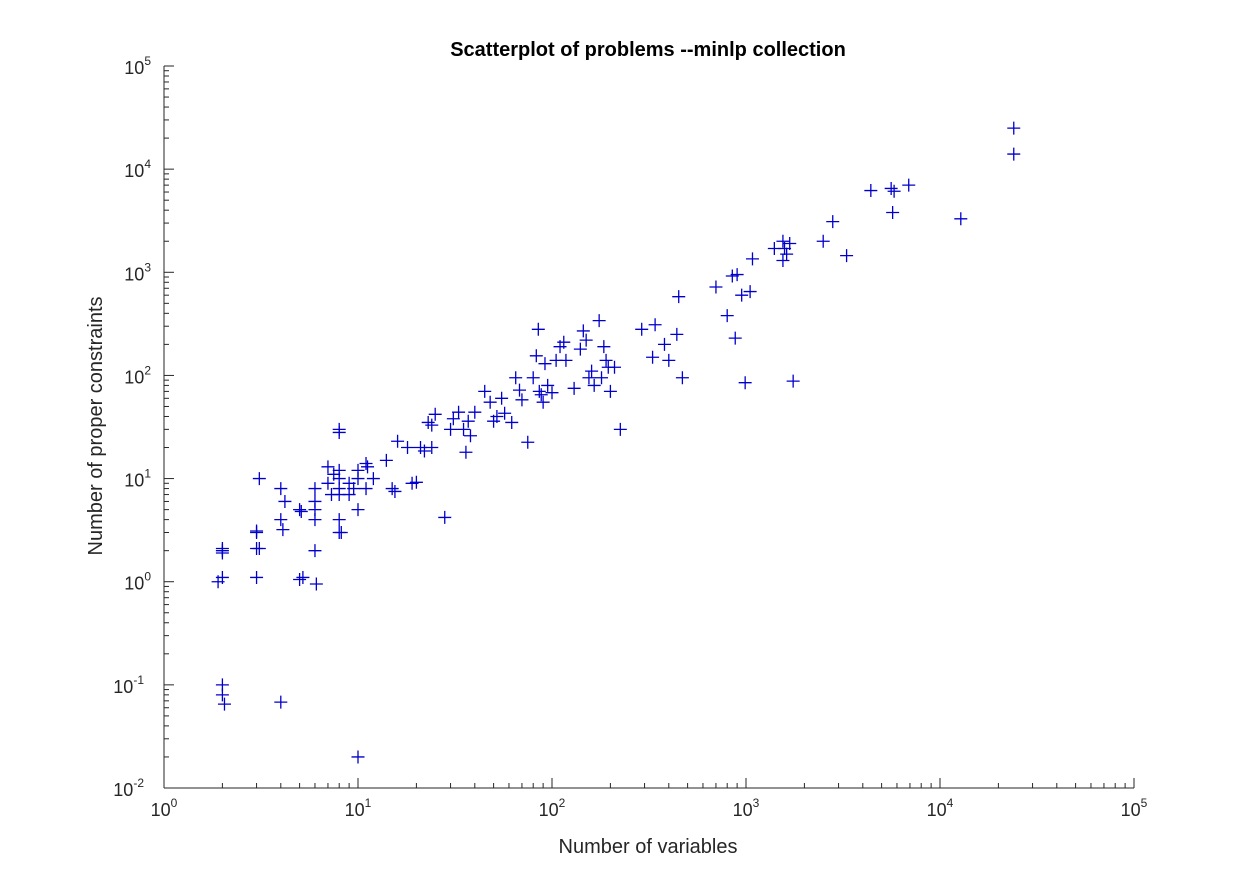 The width and height of the screenshot is (1253, 884). I want to click on y-tick-label: 10⁴, so click(137, 169).